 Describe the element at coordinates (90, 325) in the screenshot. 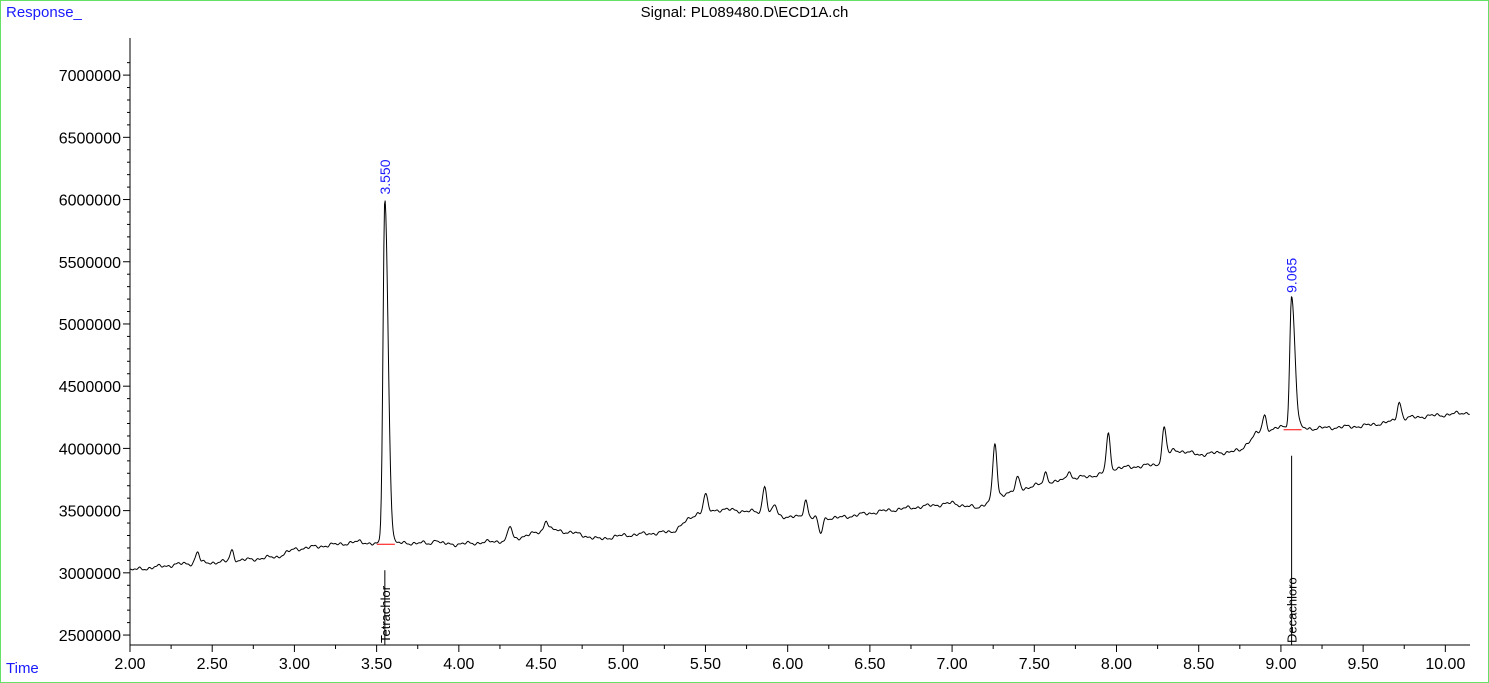

I see `y-tick-label: 5000000` at that location.